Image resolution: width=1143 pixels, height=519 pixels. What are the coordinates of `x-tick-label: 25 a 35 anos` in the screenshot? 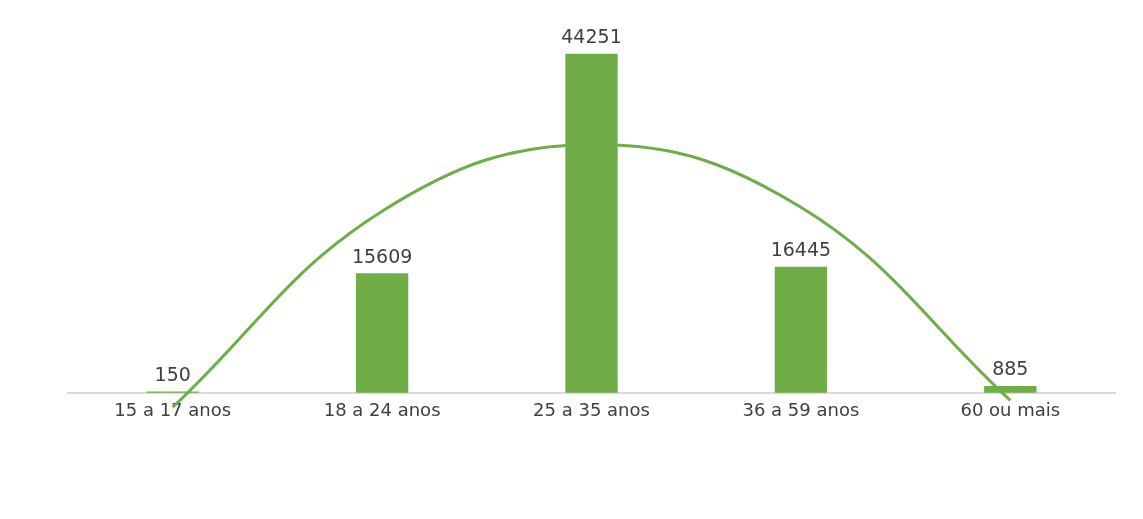 It's located at (591, 410).